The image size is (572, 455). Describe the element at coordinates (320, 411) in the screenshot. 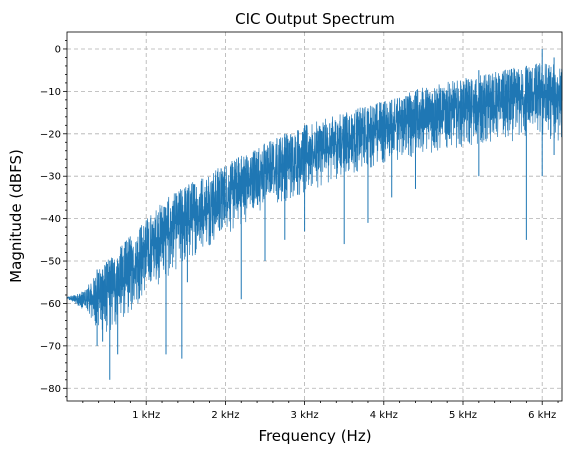

I see `x-axis: 1 kHz 2 kHz 3 kHz 4 kHz 5 kHz 6 kHz` at that location.